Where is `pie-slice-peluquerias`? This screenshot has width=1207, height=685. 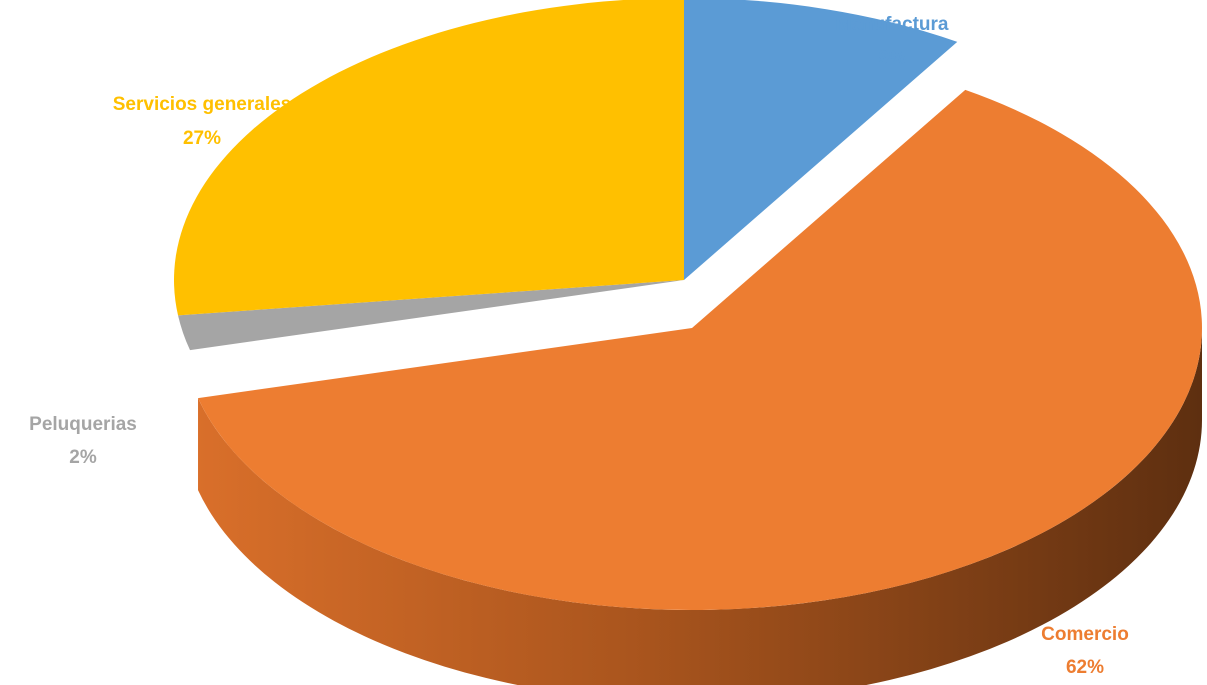
pie-slice-peluquerias is located at coordinates (431, 315).